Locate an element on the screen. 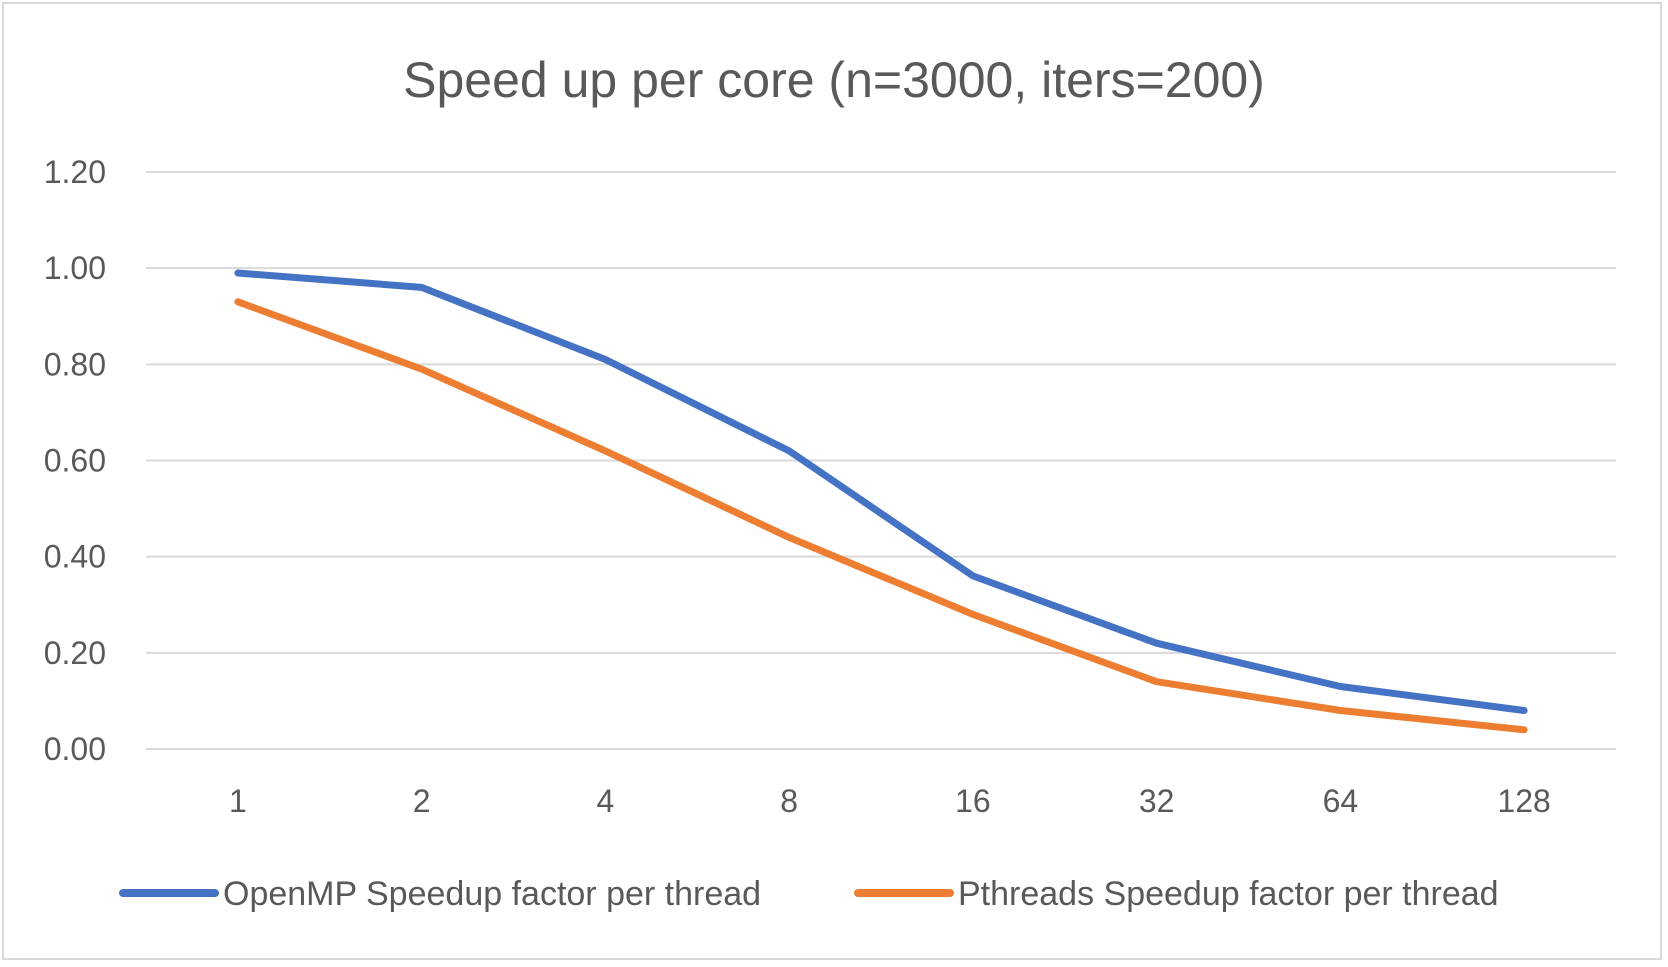  y-tick-label: 0.40 is located at coordinates (75, 557).